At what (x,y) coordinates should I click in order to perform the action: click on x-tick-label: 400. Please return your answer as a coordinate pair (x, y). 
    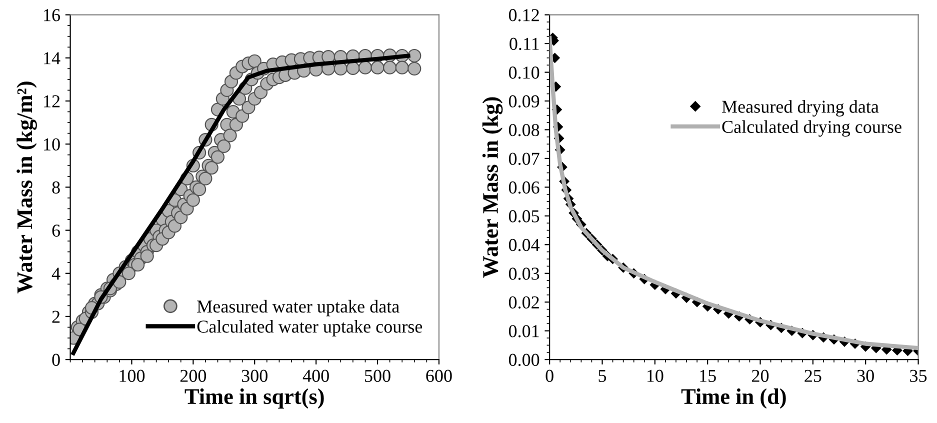
    Looking at the image, I should click on (315, 376).